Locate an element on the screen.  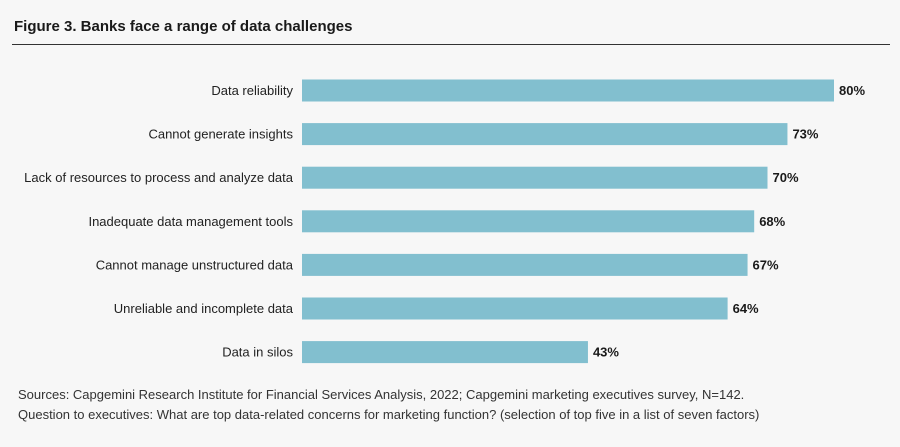
category-label: Cannot generate insights is located at coordinates (220, 134).